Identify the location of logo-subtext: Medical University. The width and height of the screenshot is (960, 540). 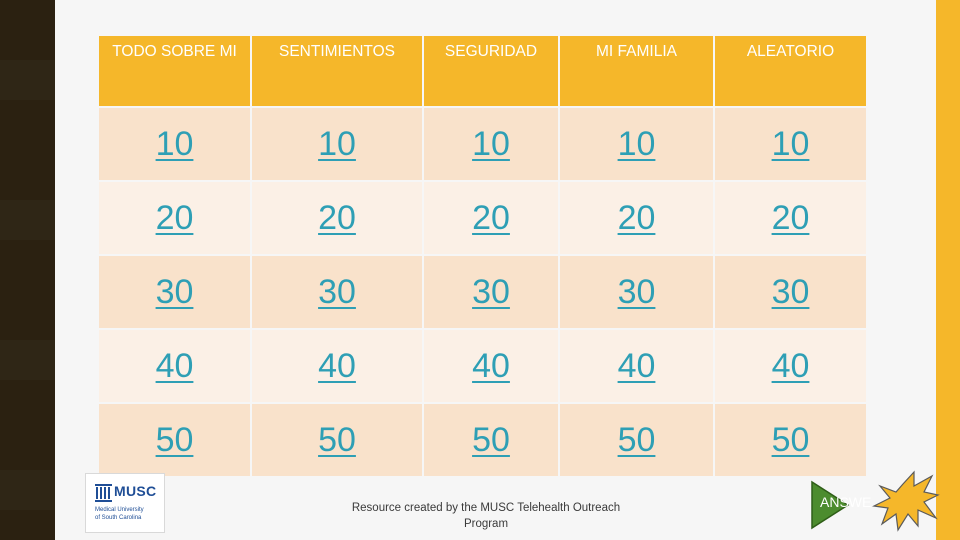
(119, 510).